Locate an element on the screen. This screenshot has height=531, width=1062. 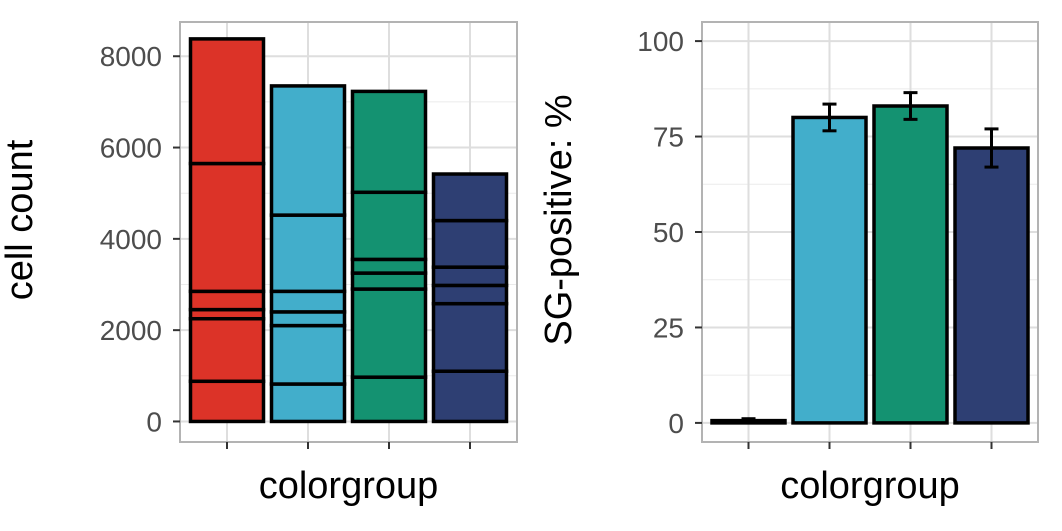
y-tick-label: 8000 is located at coordinates (131, 56).